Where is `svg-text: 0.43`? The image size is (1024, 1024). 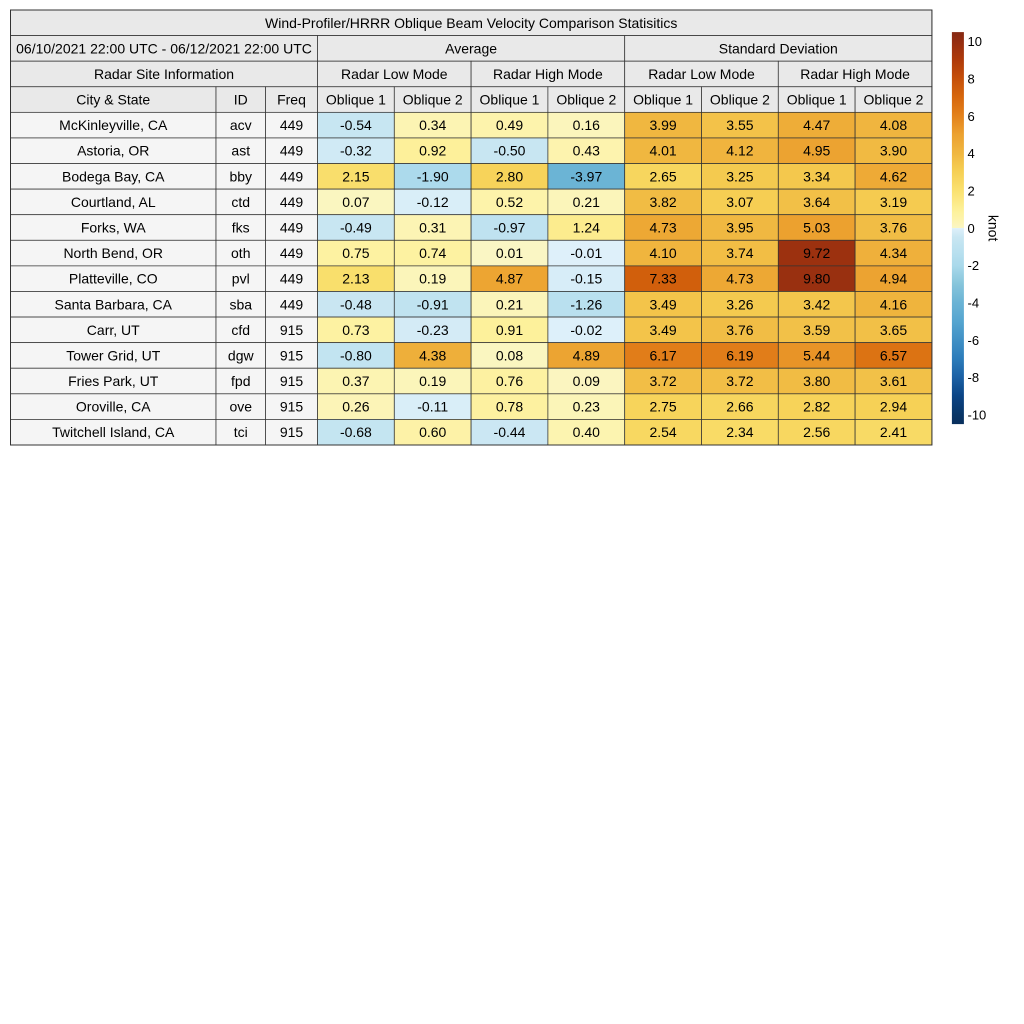
svg-text: 0.43 is located at coordinates (586, 151).